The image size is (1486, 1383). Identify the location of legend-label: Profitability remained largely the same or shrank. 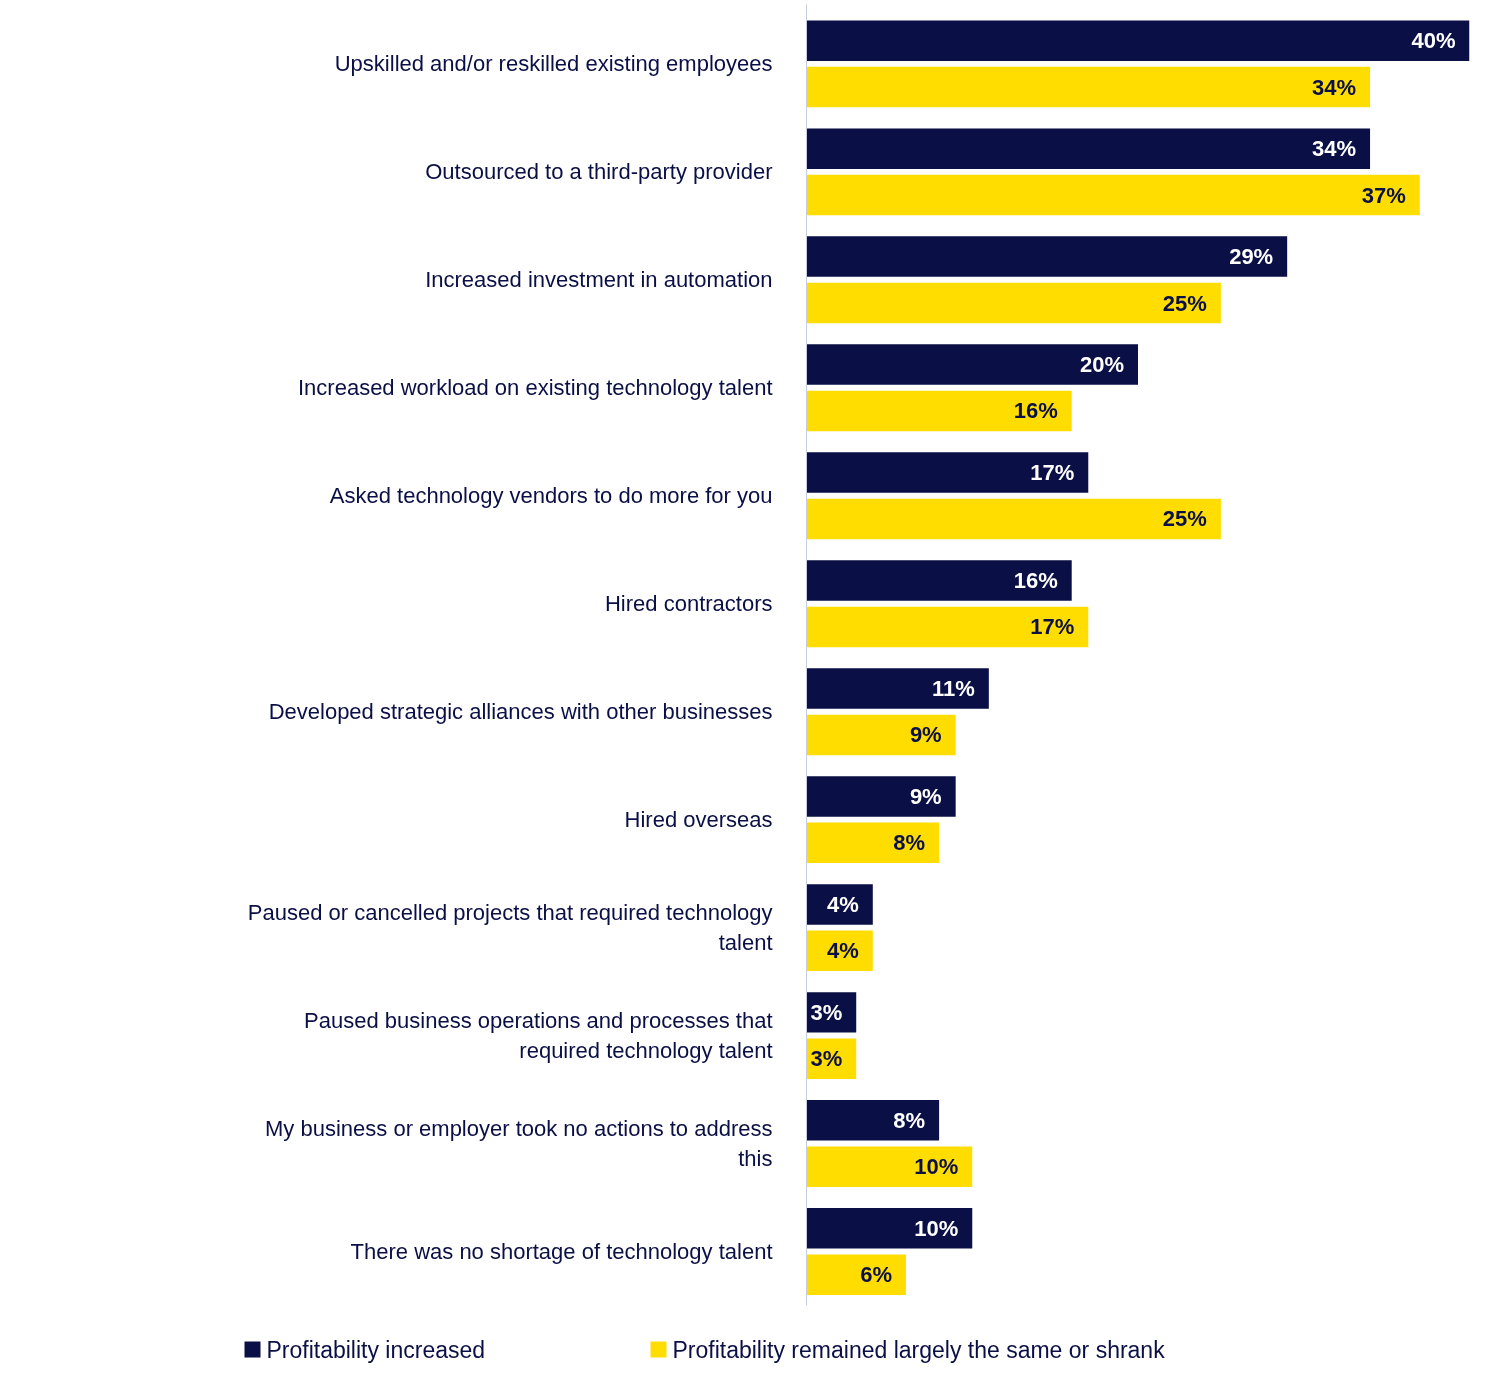
(919, 1349).